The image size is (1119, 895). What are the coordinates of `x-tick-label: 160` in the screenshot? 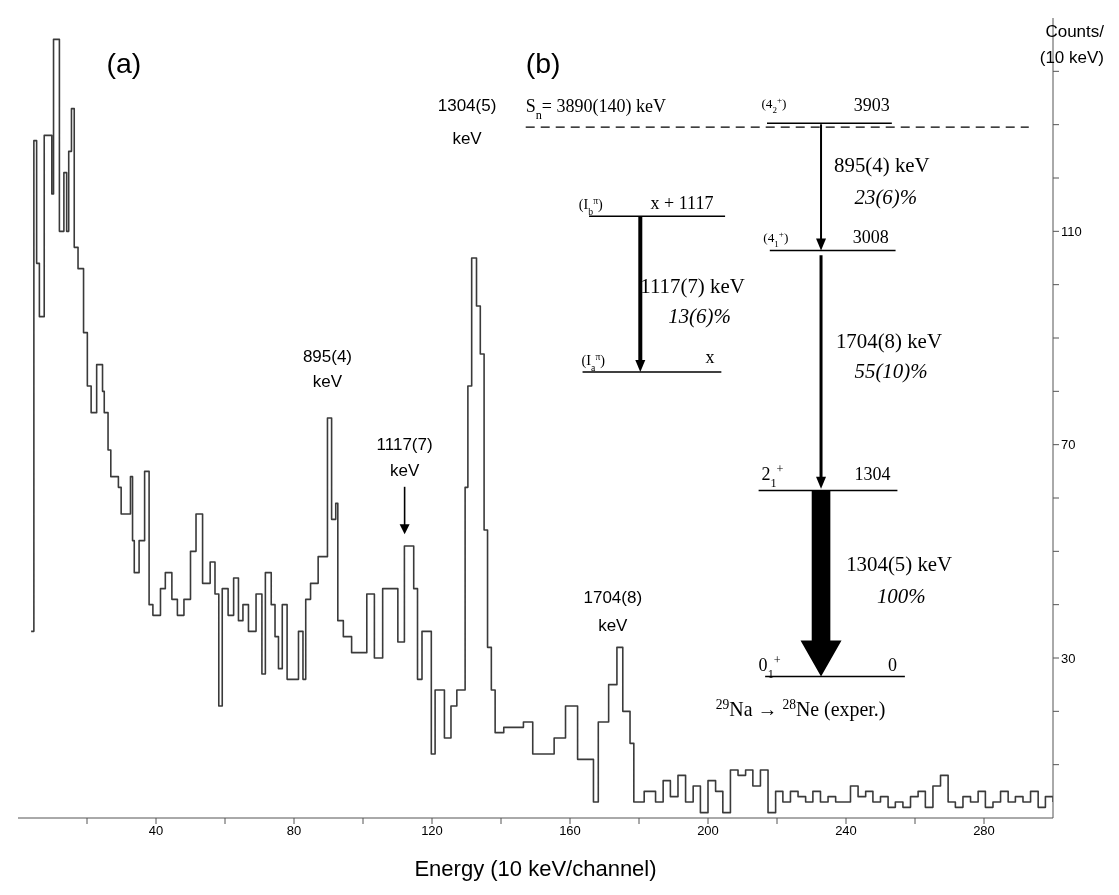 It's located at (570, 831).